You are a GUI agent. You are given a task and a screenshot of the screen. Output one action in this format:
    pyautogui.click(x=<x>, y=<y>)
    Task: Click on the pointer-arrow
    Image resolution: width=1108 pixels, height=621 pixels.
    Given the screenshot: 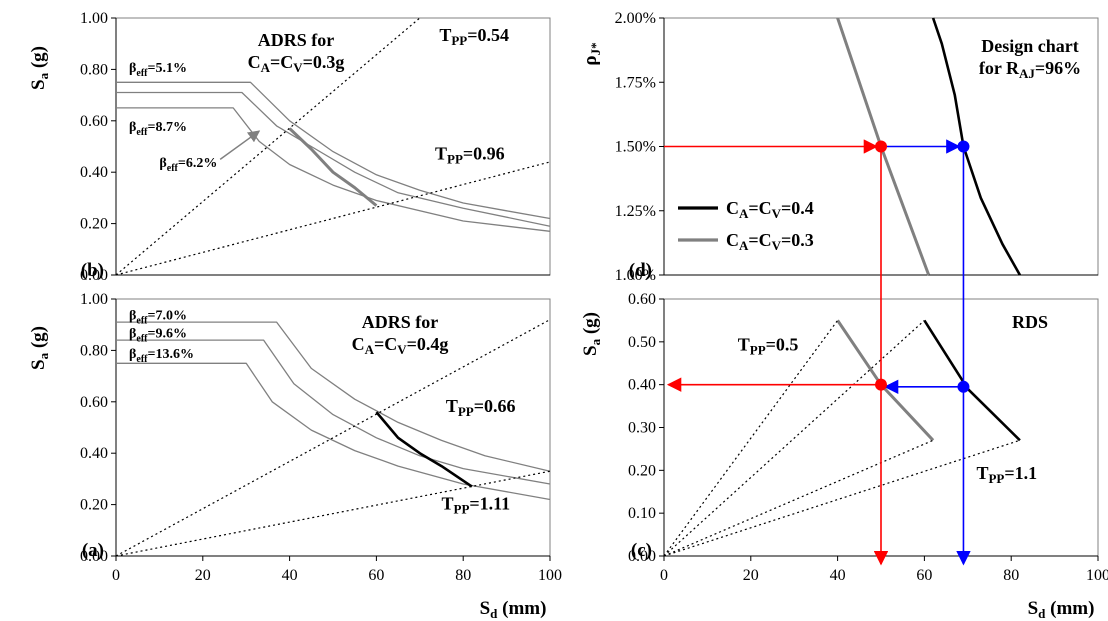 What is the action you would take?
    pyautogui.click(x=240, y=145)
    